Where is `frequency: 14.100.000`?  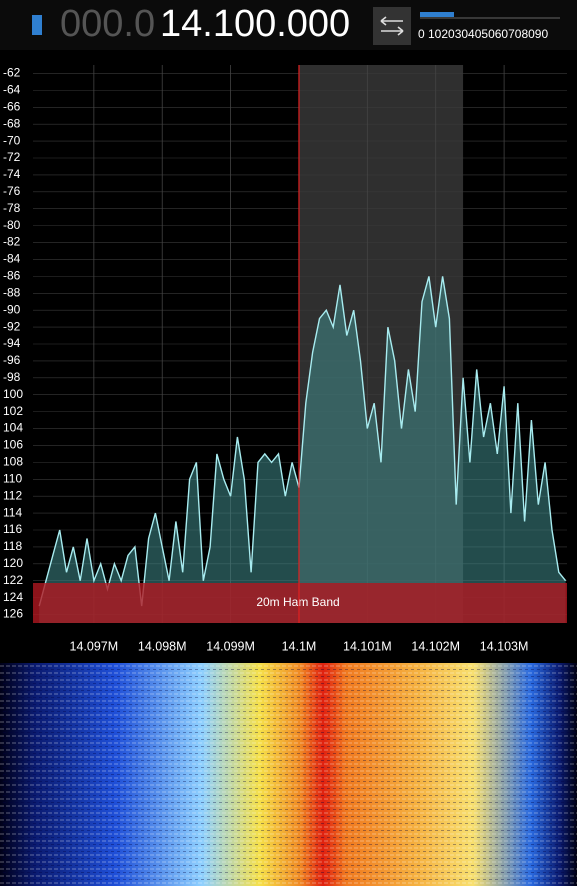 frequency: 14.100.000 is located at coordinates (255, 24).